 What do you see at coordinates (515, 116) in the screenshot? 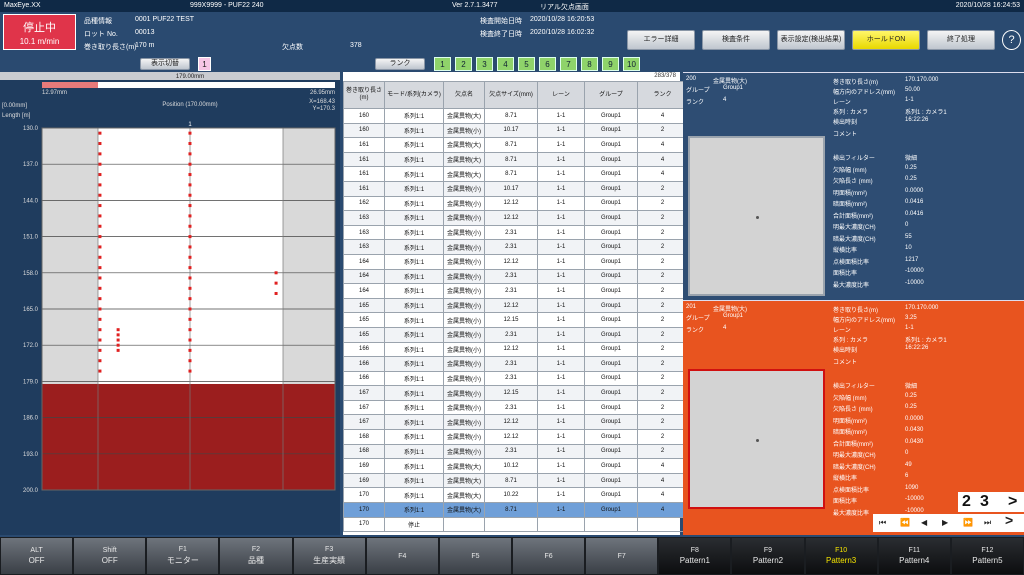
I see `table-row: 160 系列1:1 金属異物(大) 8.71 1-1 Group1 4` at bounding box center [515, 116].